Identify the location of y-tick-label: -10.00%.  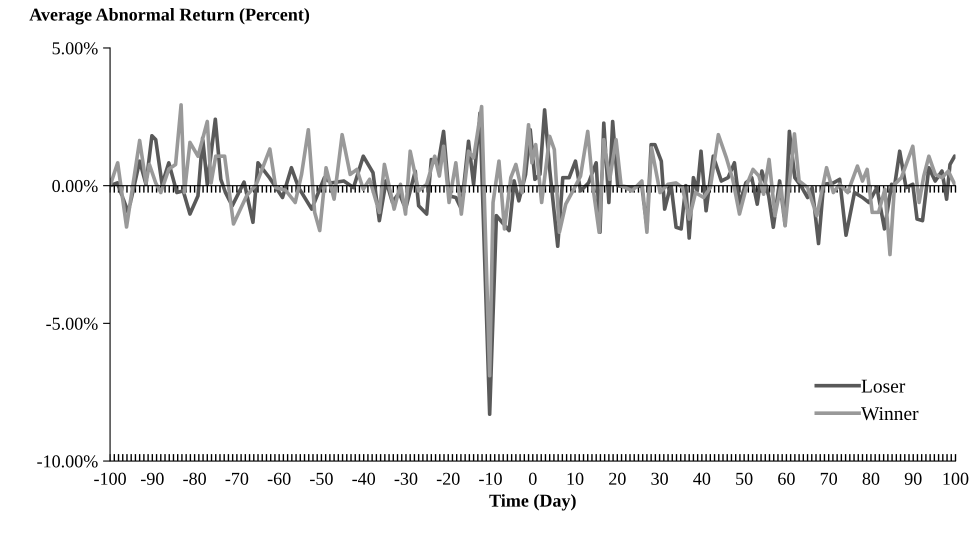
(67, 461).